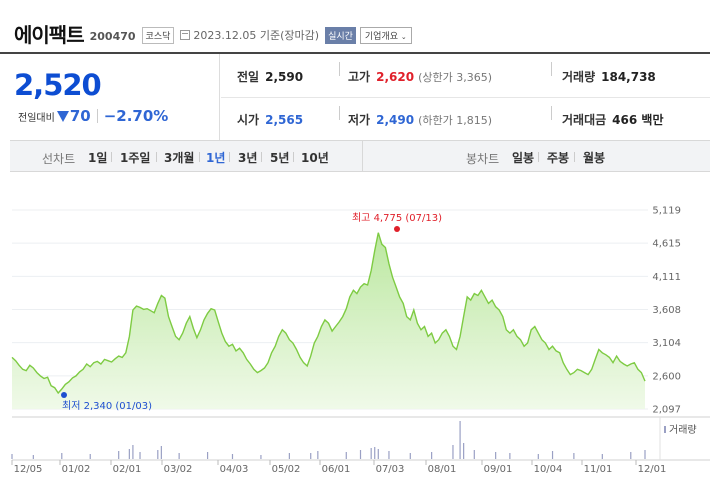 The image size is (710, 502). Describe the element at coordinates (594, 158) in the screenshot. I see `candle-monthly: 월봉` at that location.